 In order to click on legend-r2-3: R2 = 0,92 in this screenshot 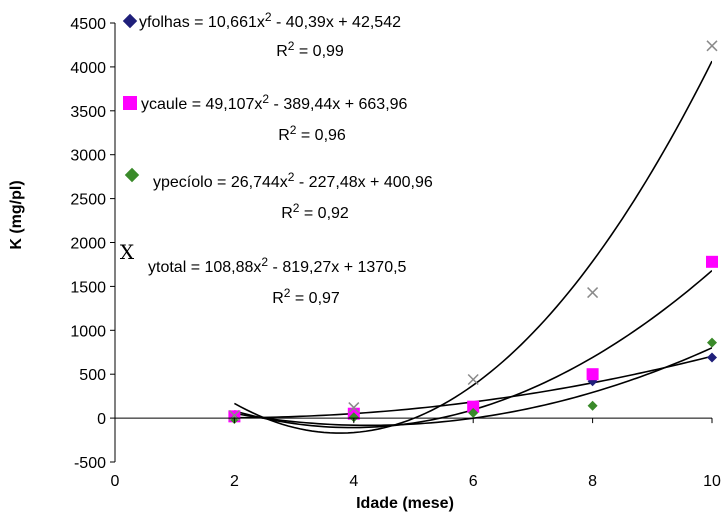, I will do `click(315, 211)`.